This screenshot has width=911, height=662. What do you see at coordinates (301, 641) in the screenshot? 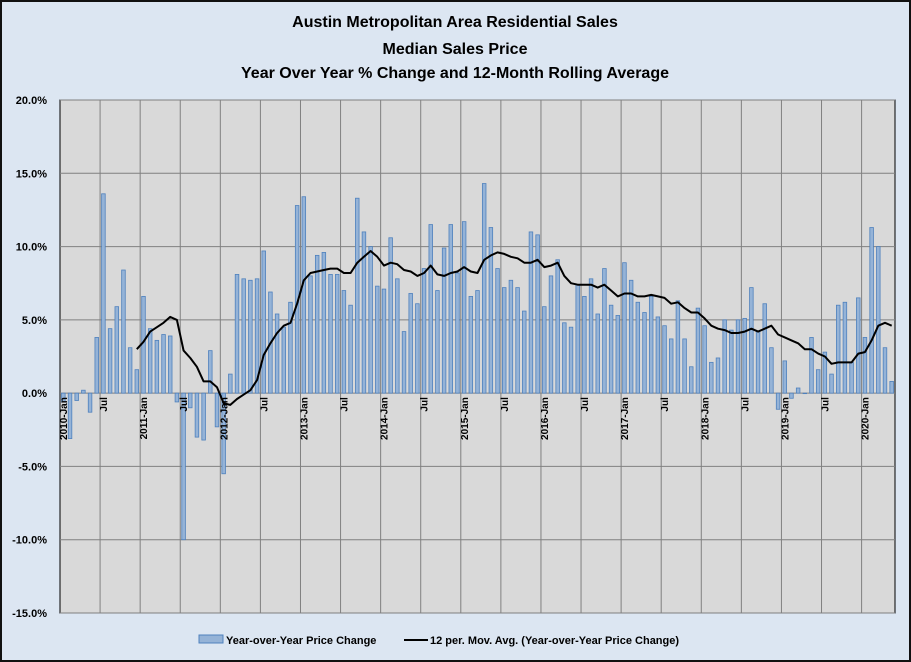
I see `legend-bar-label: Year-over-Year Price Change` at bounding box center [301, 641].